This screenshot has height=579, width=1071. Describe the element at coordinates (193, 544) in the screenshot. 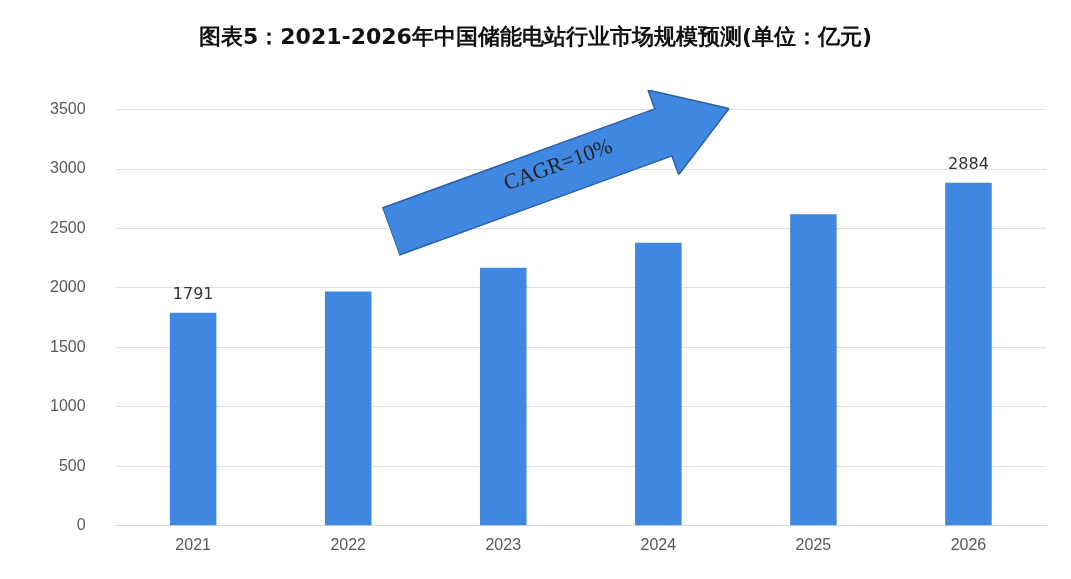

I see `x-tick-label: 2021` at that location.